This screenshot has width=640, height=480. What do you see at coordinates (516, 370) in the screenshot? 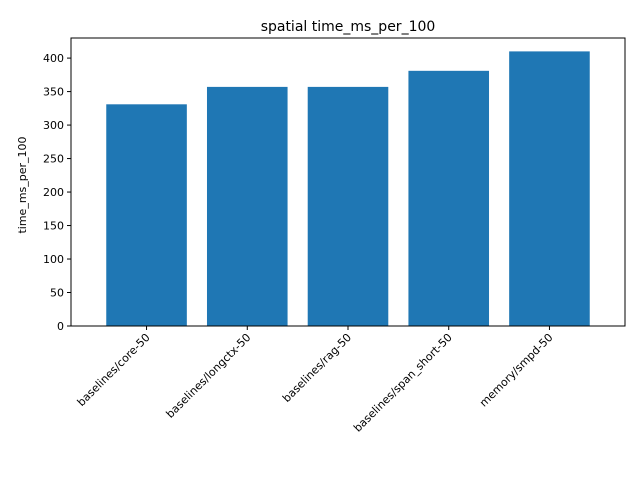
I see `x-tick-label: memory/smpd-50` at bounding box center [516, 370].